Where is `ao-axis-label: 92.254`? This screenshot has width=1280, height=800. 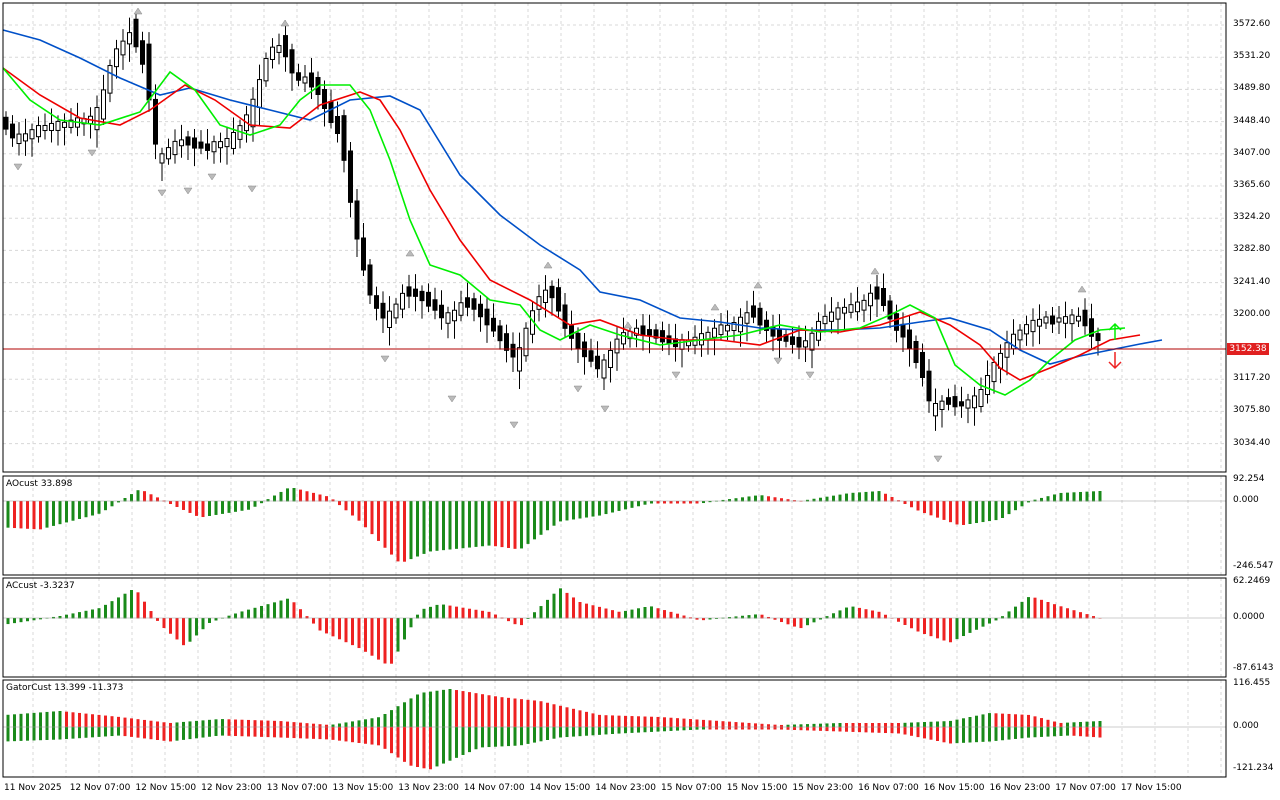 ao-axis-label: 92.254 is located at coordinates (1249, 479).